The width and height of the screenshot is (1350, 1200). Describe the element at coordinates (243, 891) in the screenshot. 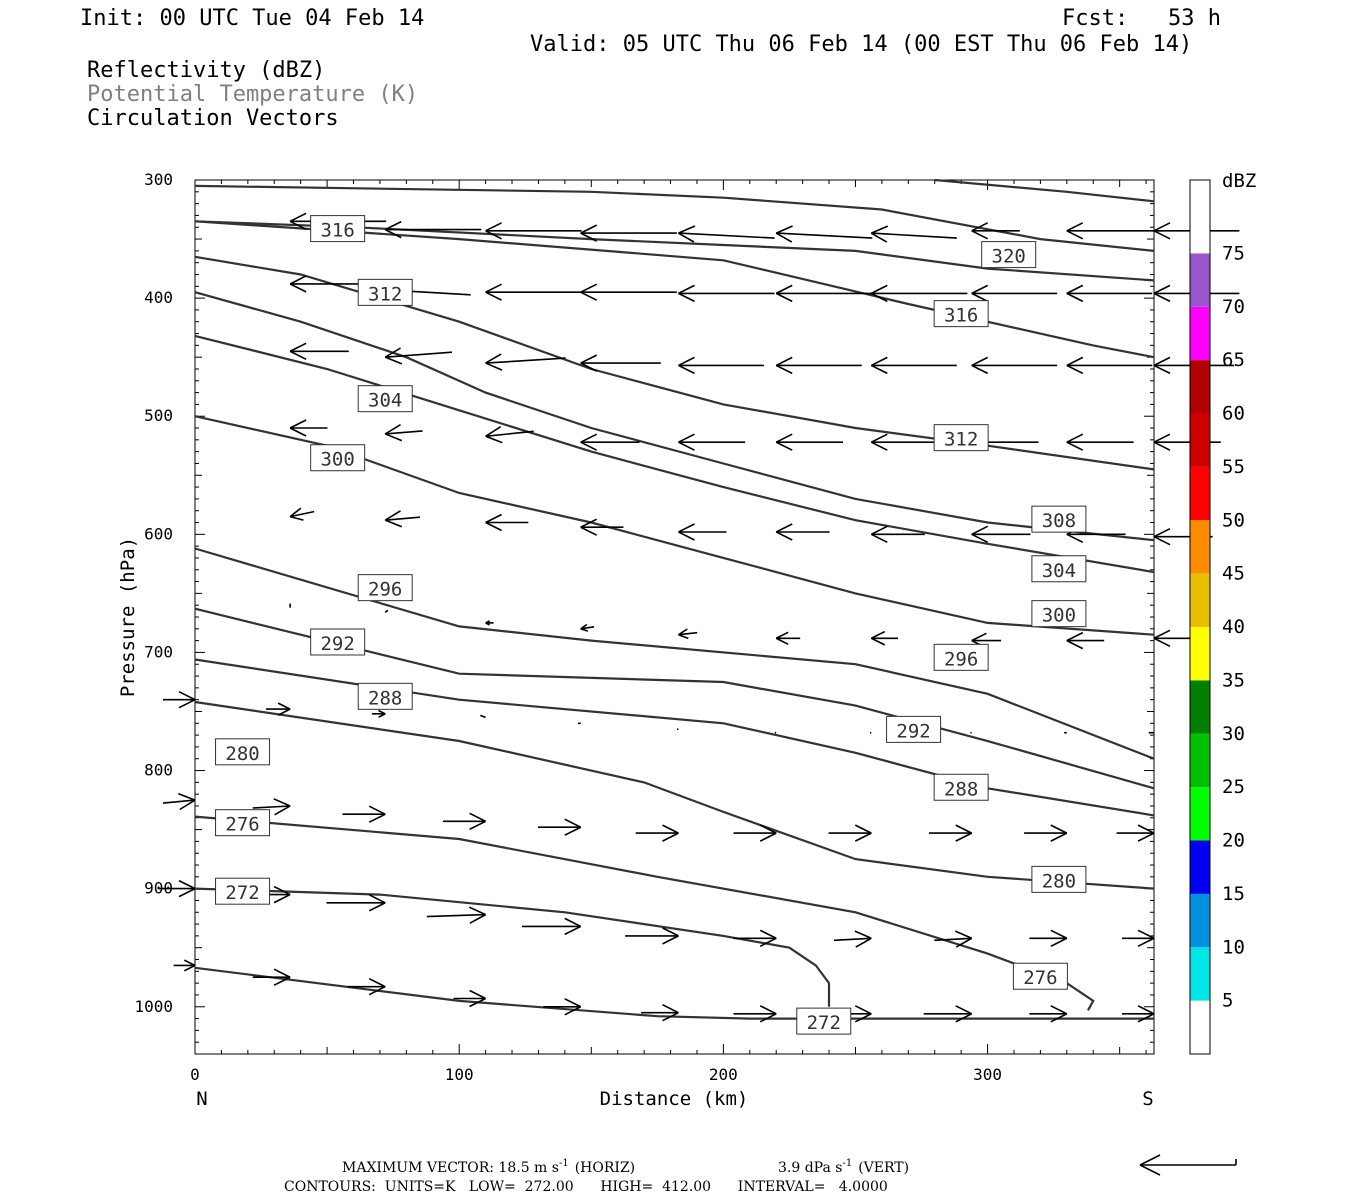

I see `contour-label: 272` at that location.